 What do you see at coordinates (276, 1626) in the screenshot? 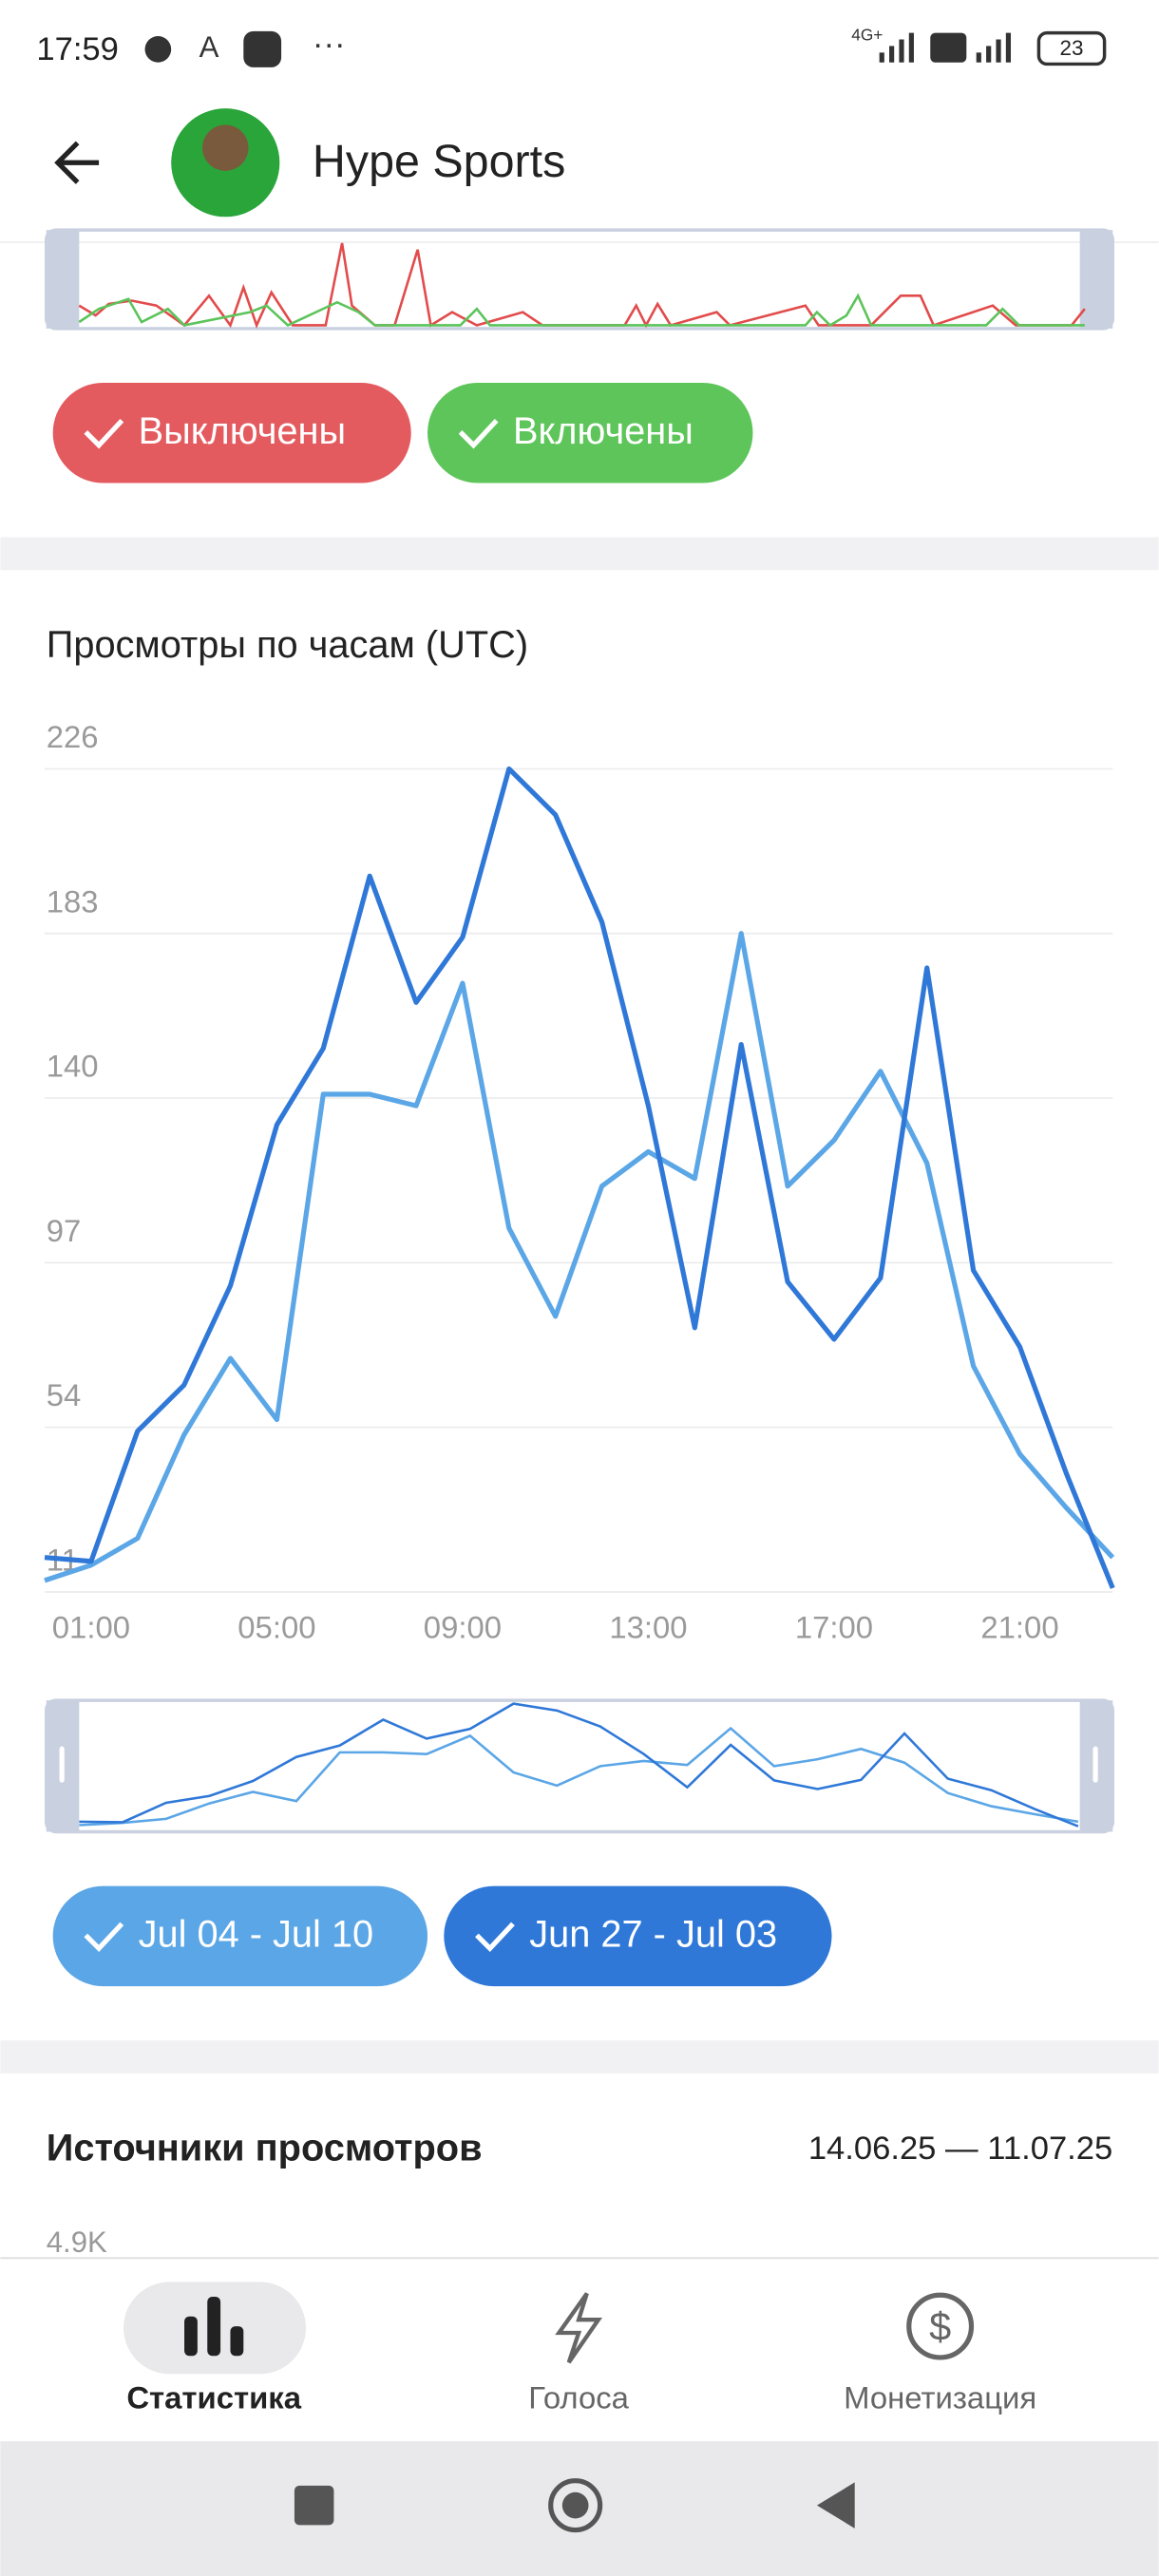
I see `x-tick-label: 05:00` at bounding box center [276, 1626].